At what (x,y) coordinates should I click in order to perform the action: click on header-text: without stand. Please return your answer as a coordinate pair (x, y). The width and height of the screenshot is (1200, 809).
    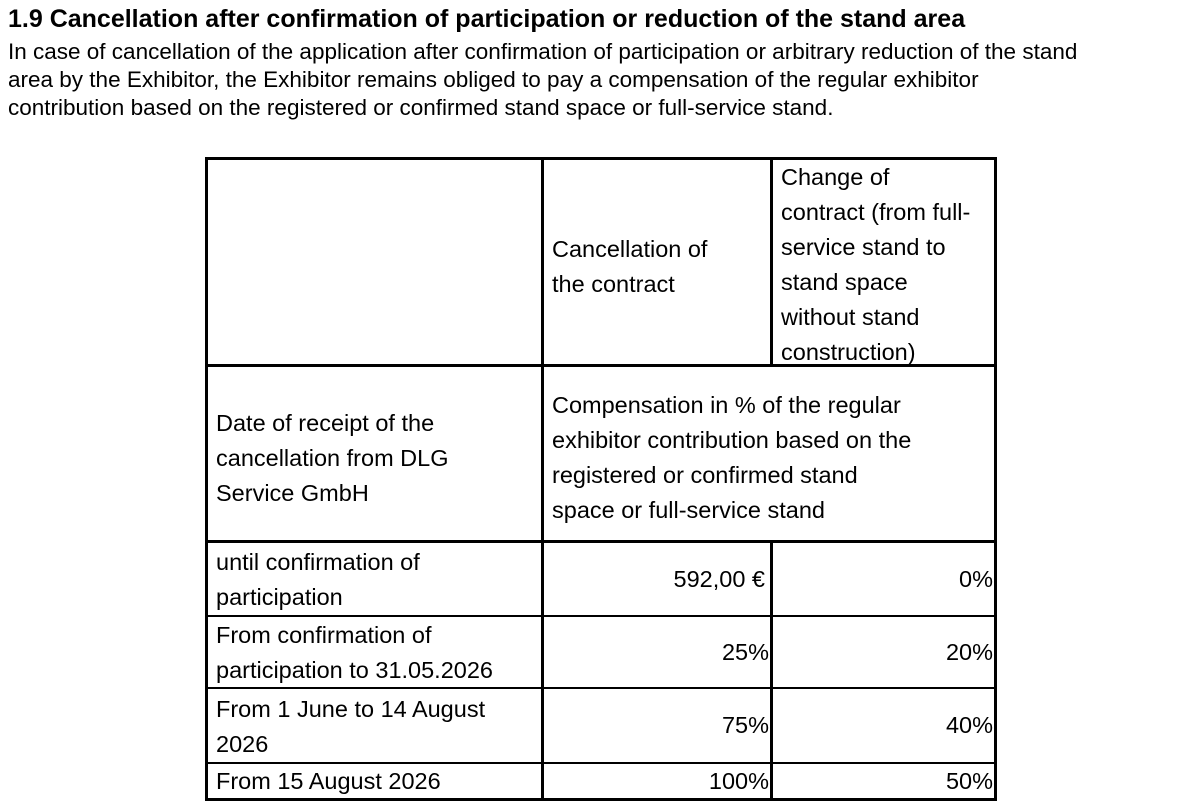
    Looking at the image, I should click on (850, 317).